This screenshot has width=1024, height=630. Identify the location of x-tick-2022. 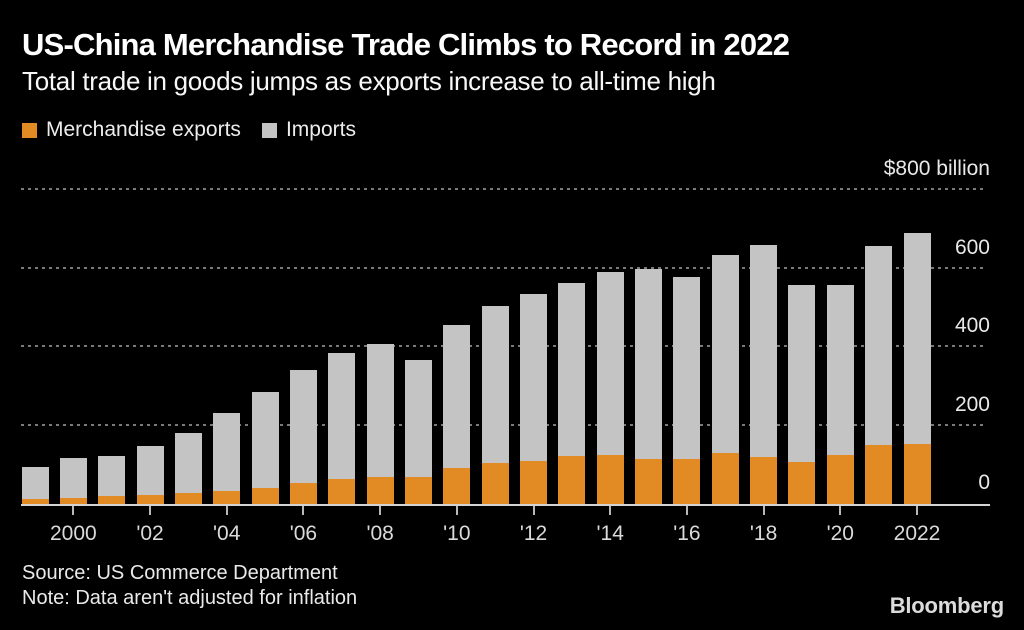
(917, 510).